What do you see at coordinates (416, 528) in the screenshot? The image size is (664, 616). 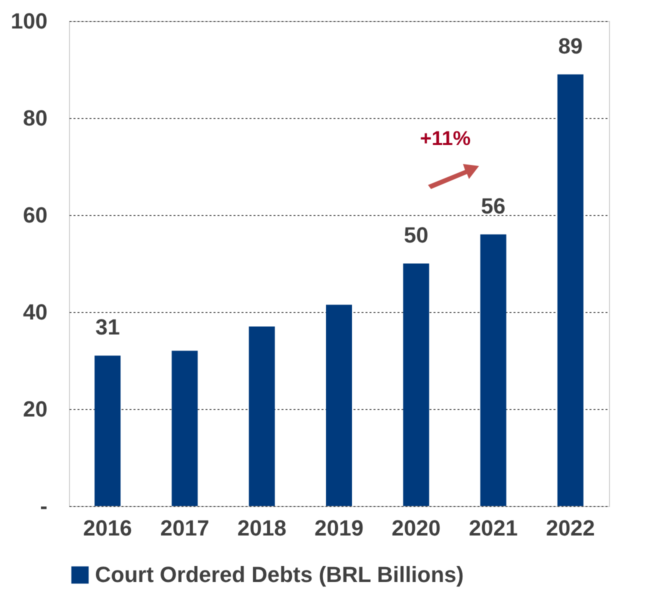 I see `x-tick-label: 2020` at bounding box center [416, 528].